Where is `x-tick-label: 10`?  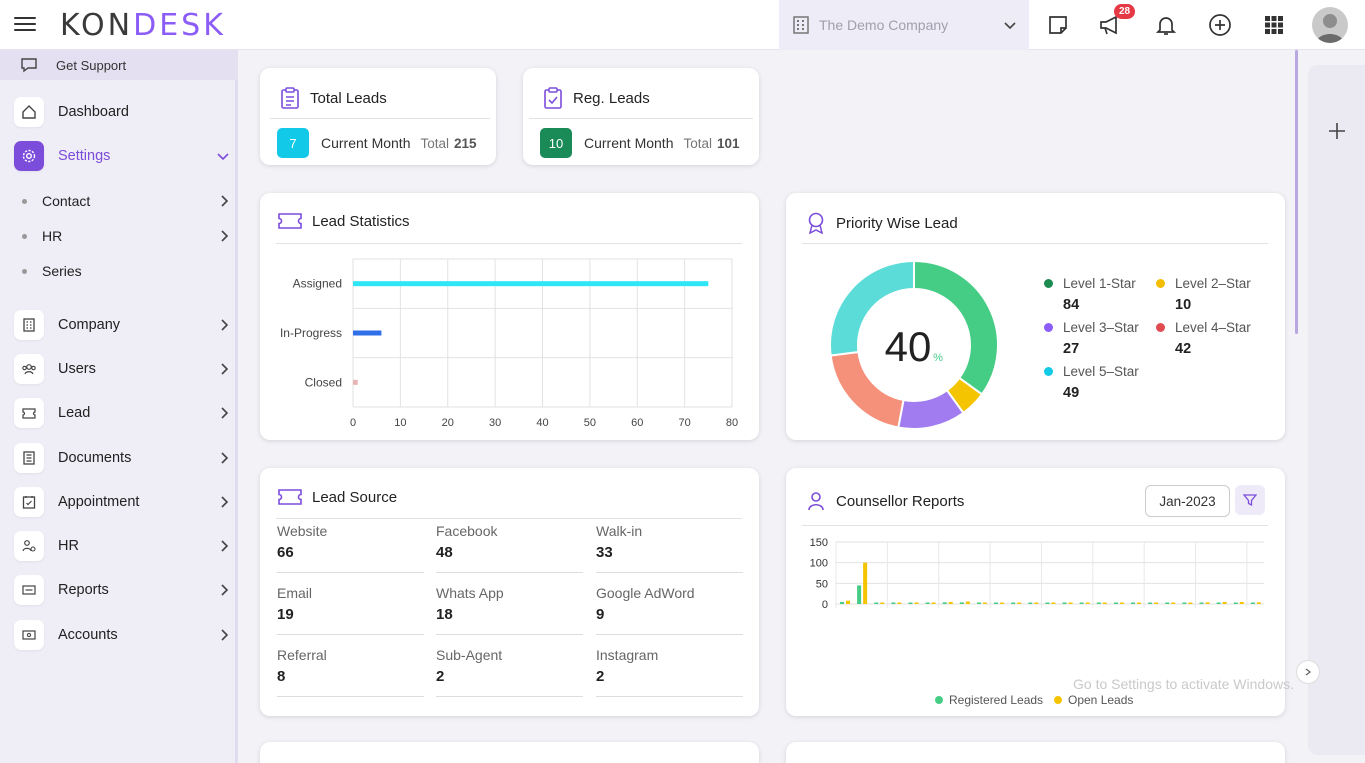
x-tick-label: 10 is located at coordinates (400, 423).